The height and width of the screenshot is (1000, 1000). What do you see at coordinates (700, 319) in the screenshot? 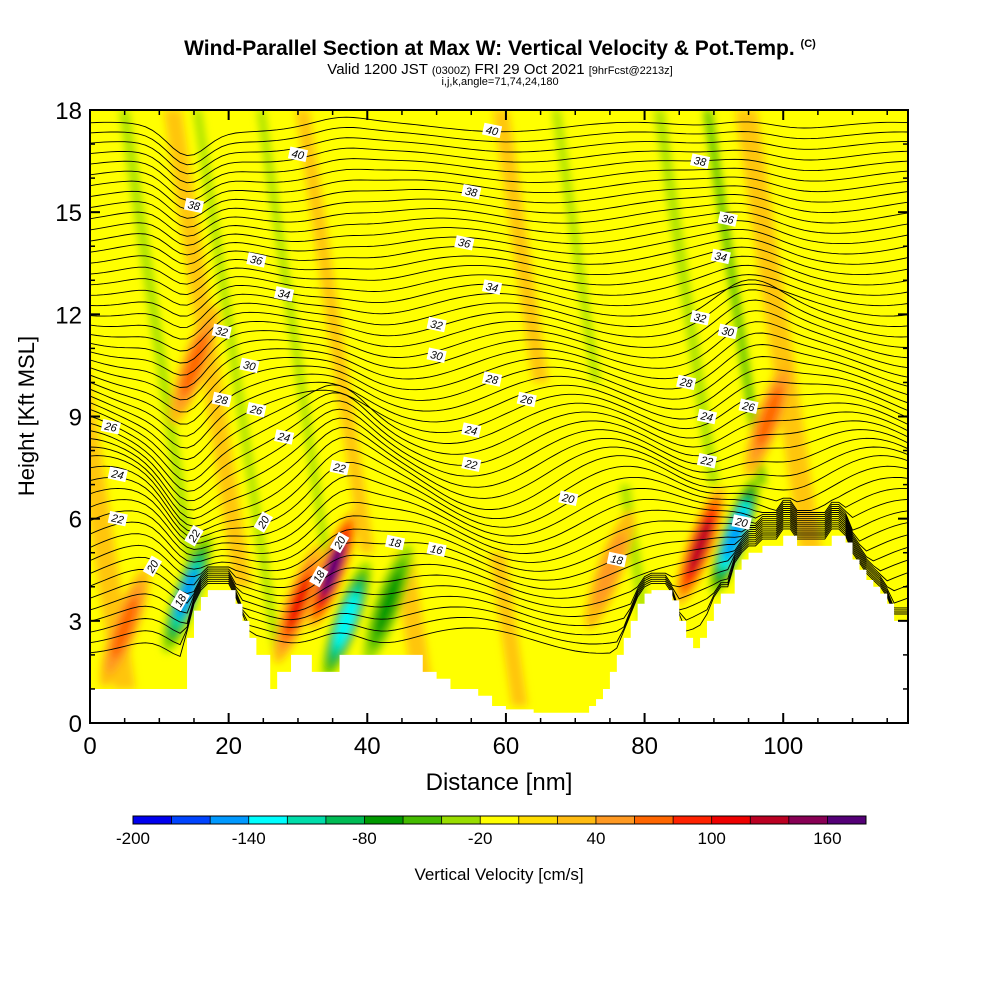
I see `contour-label-text: 32` at bounding box center [700, 319].